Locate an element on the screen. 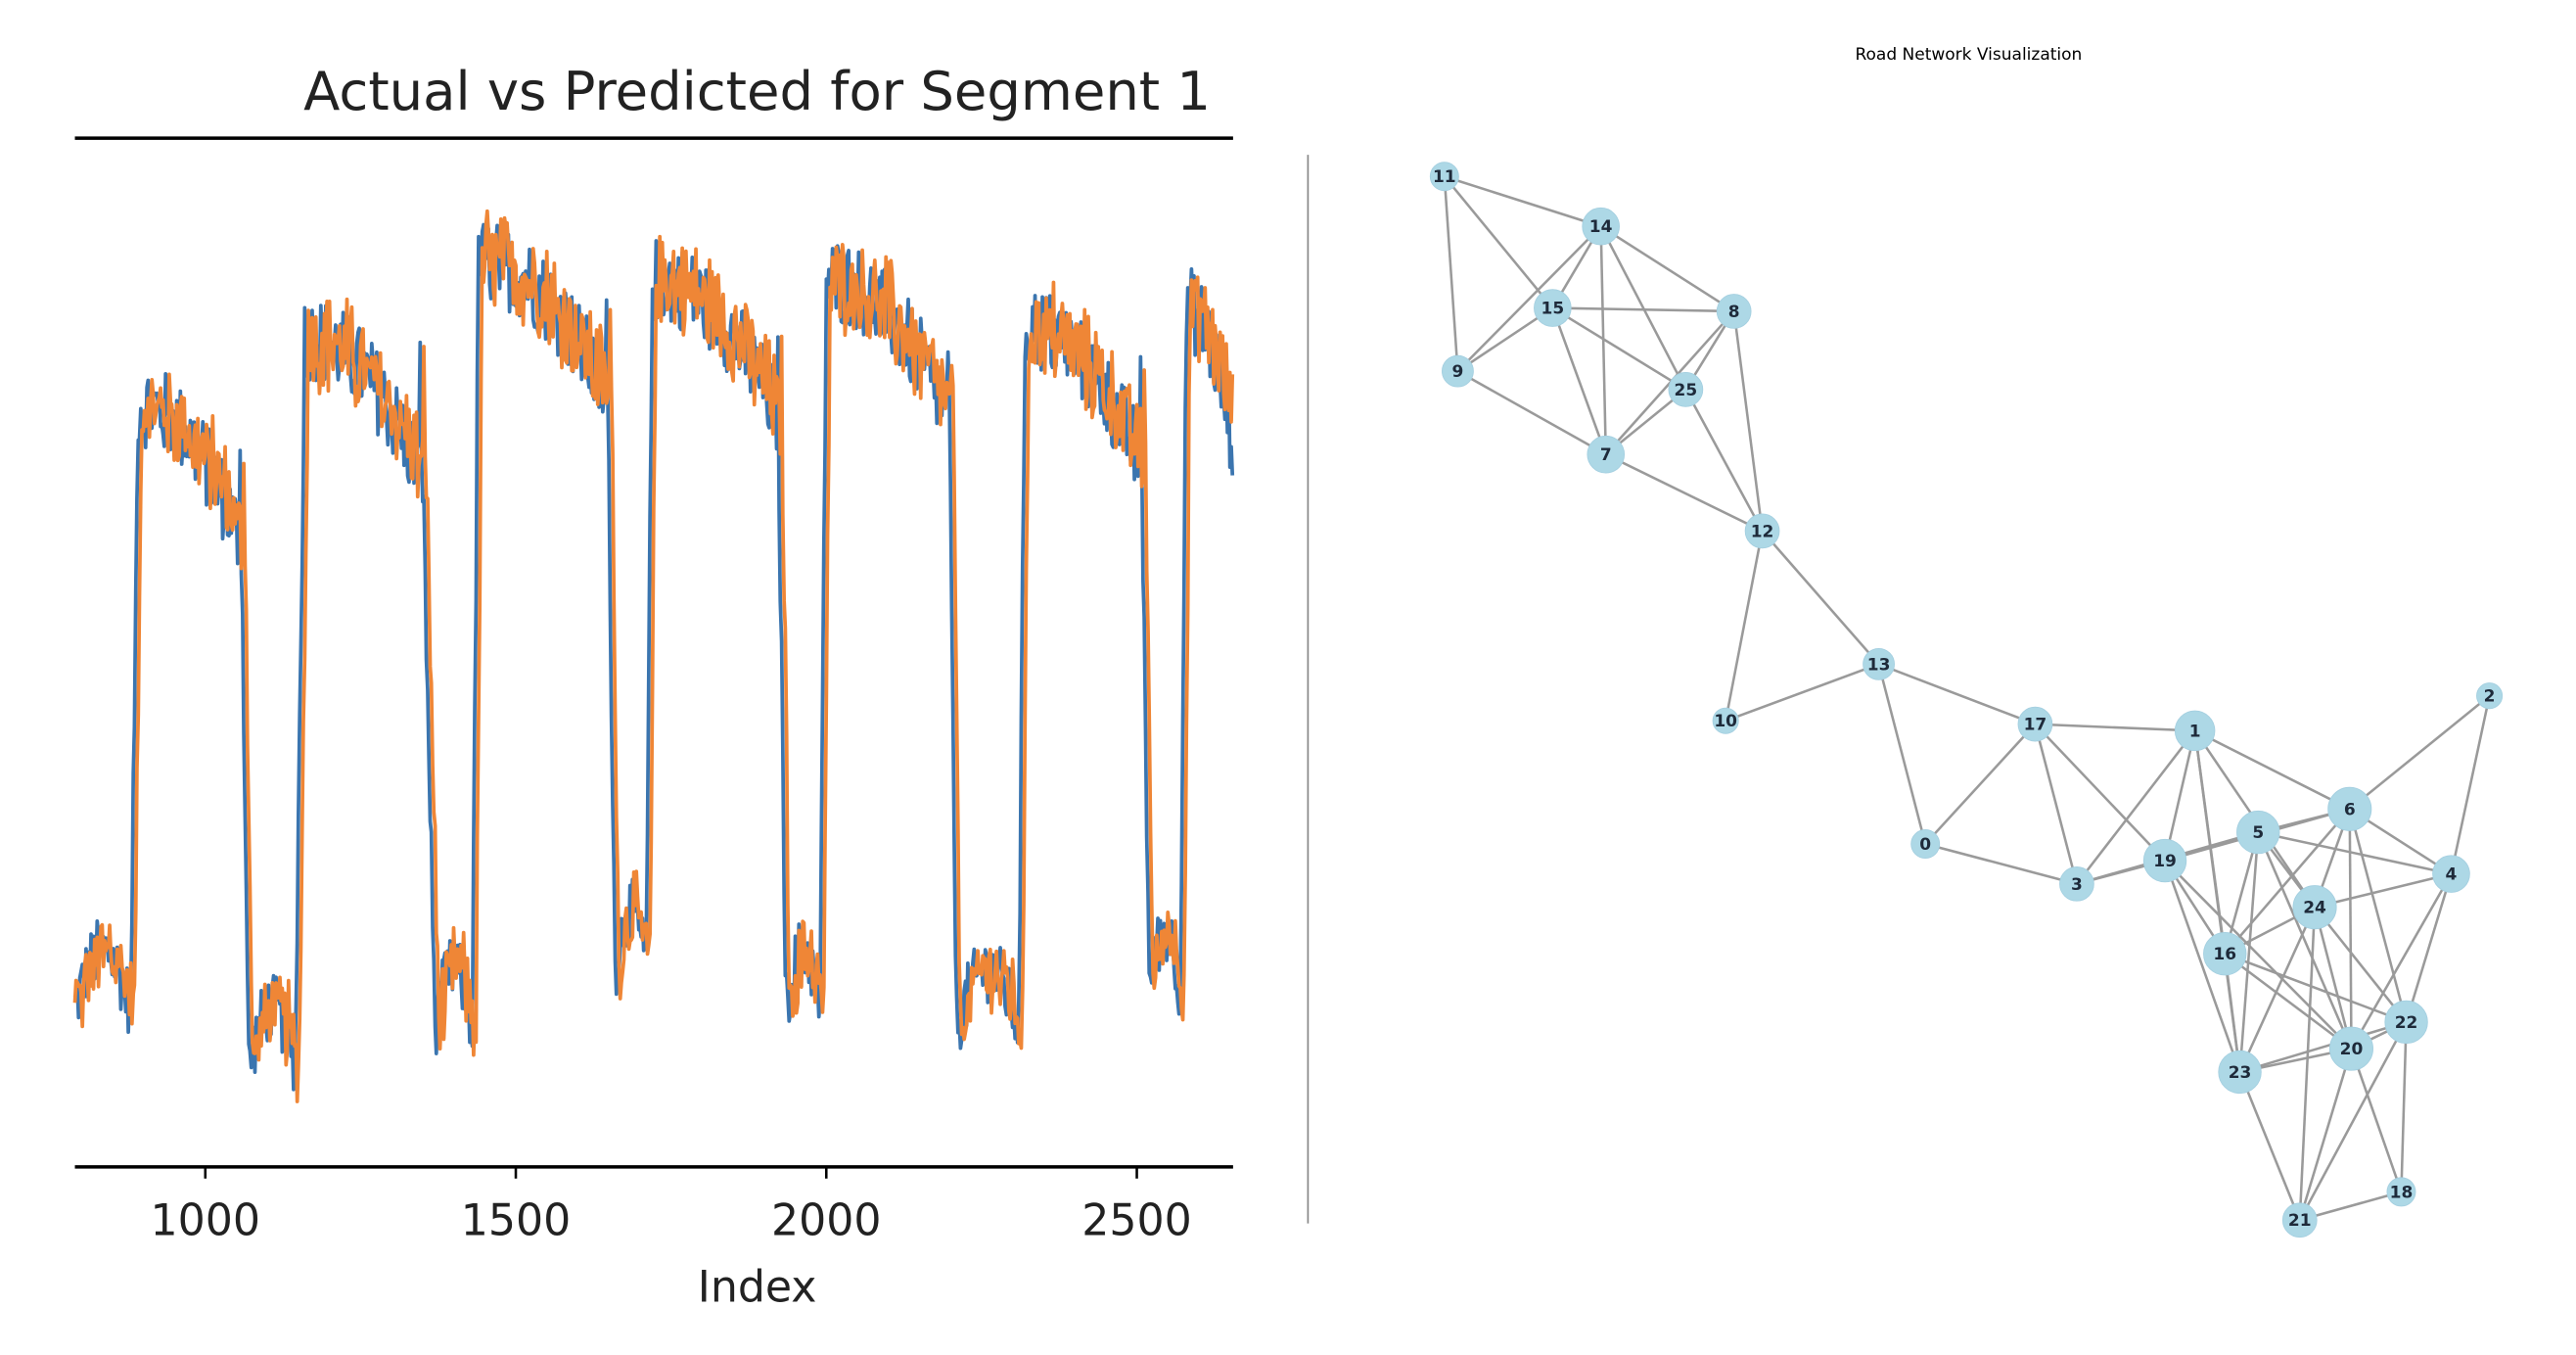  network-node-label: 15 is located at coordinates (1553, 308).